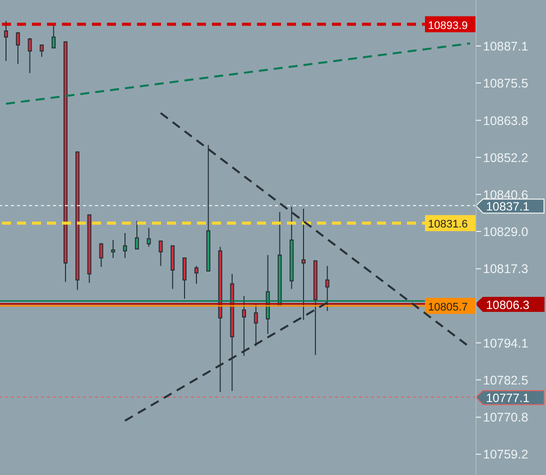  Describe the element at coordinates (448, 224) in the screenshot. I see `ref-line-label: 10831.6` at that location.